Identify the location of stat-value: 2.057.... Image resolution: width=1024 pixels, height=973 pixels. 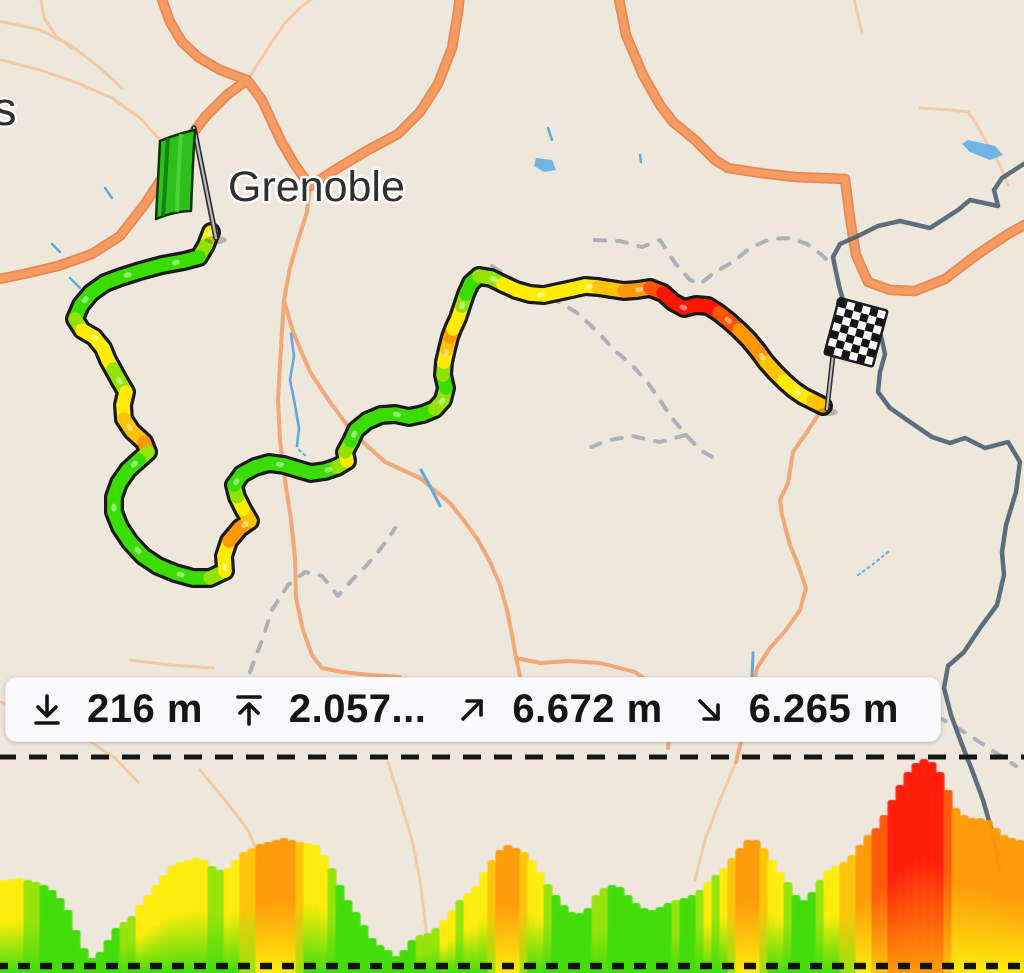
(357, 709).